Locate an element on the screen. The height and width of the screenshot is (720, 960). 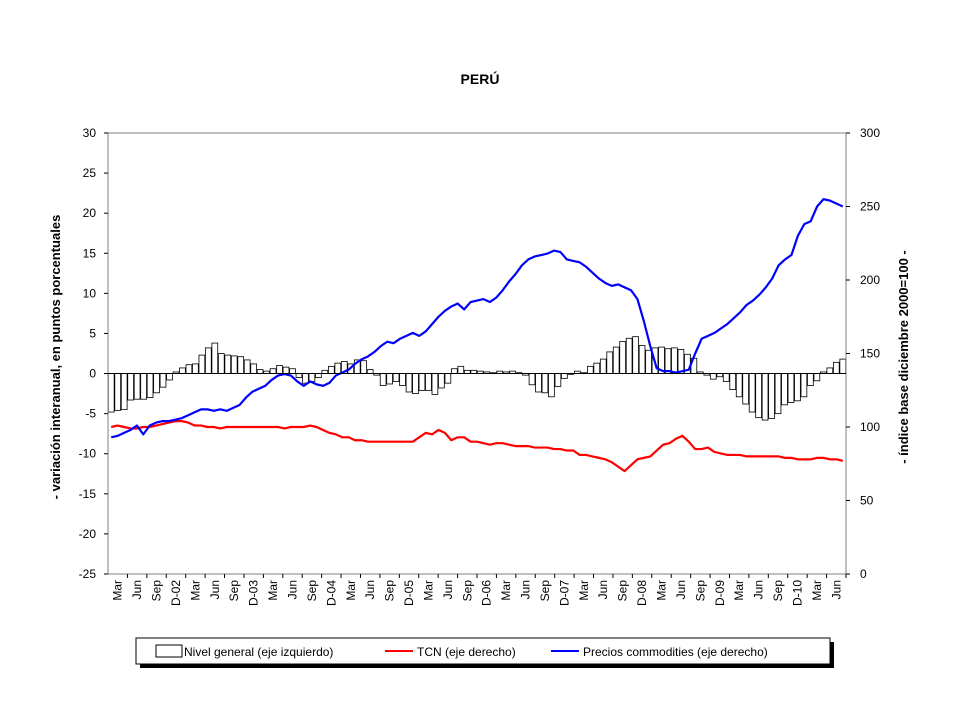
left-axis-tick-label: 0 is located at coordinates (92, 374).